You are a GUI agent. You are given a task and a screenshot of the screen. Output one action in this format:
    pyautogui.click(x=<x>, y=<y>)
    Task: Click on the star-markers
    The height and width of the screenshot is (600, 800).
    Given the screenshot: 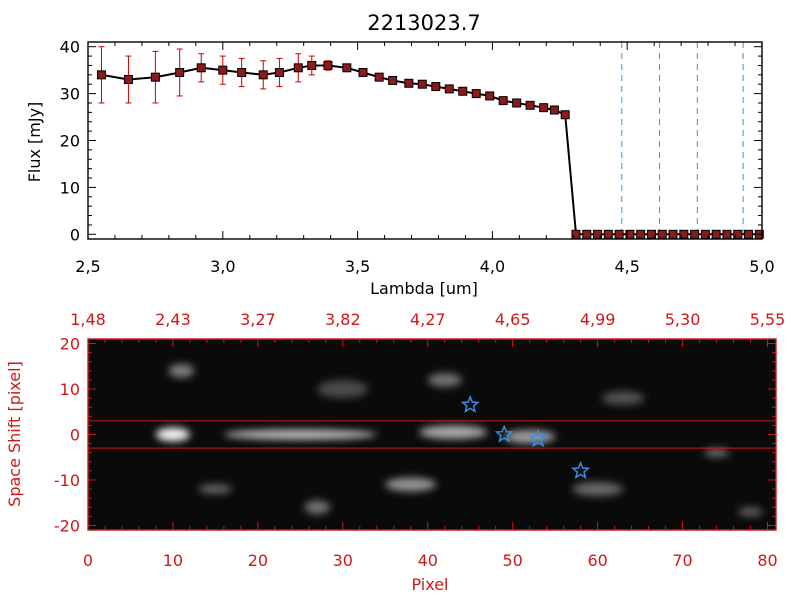 What is the action you would take?
    pyautogui.click(x=525, y=437)
    